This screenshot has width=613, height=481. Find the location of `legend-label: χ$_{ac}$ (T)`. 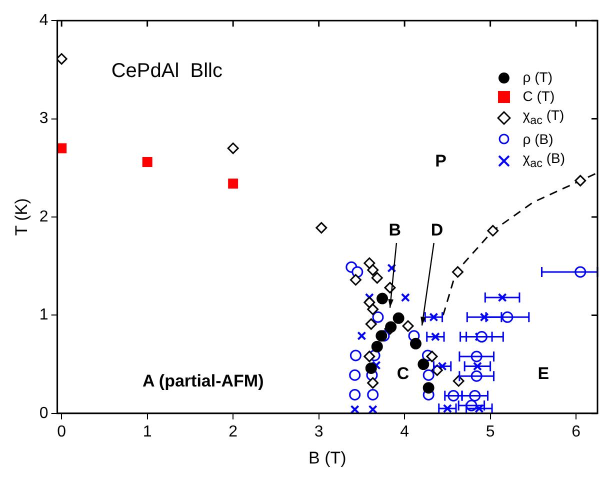

legend-label: χ$_{ac}$ (T) is located at coordinates (543, 117).